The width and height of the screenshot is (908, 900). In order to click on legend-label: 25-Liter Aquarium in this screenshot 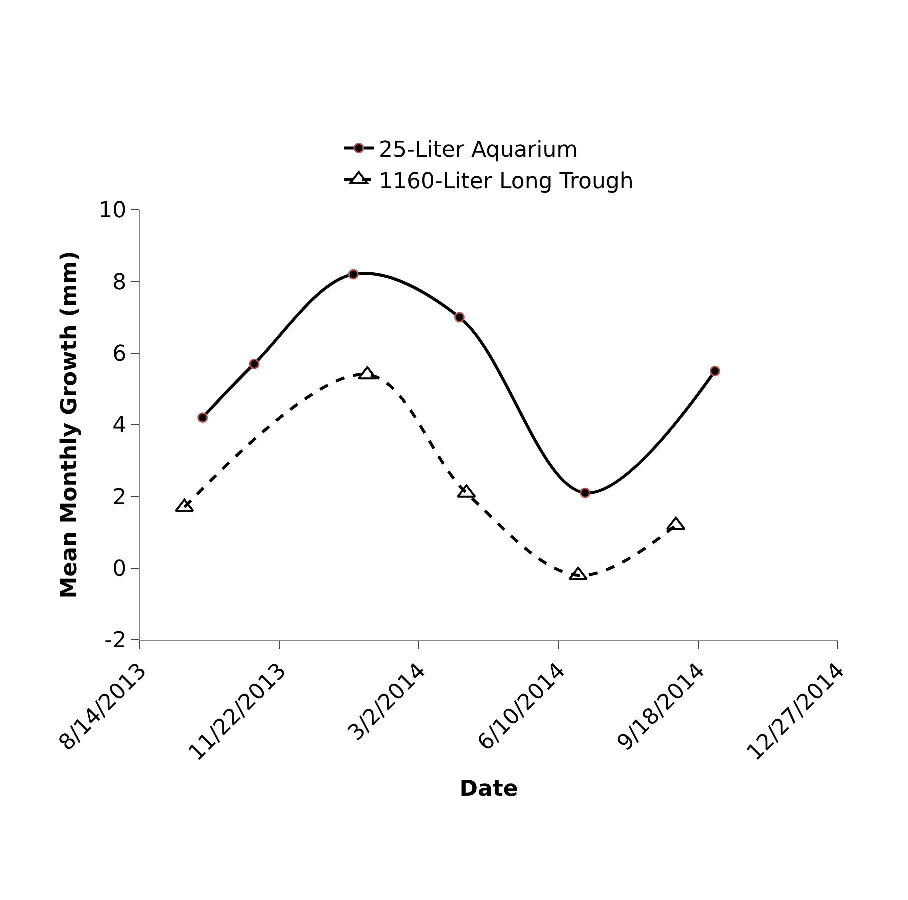, I will do `click(478, 150)`.